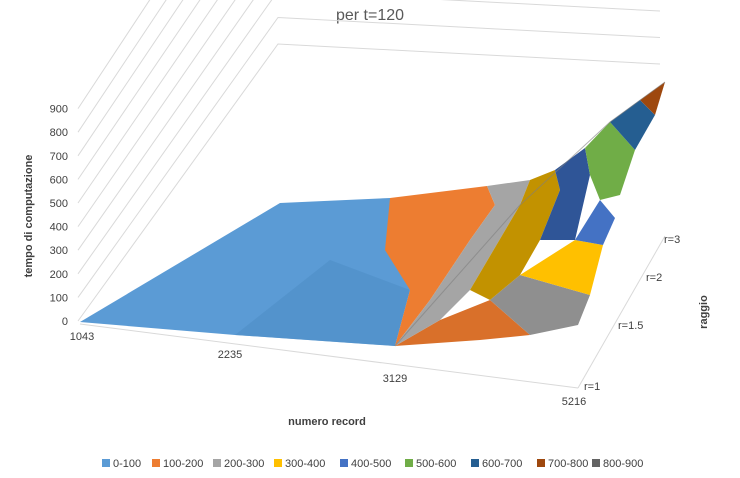 This screenshot has width=740, height=478. I want to click on surface-band-100-200-lower, so click(462, 323).